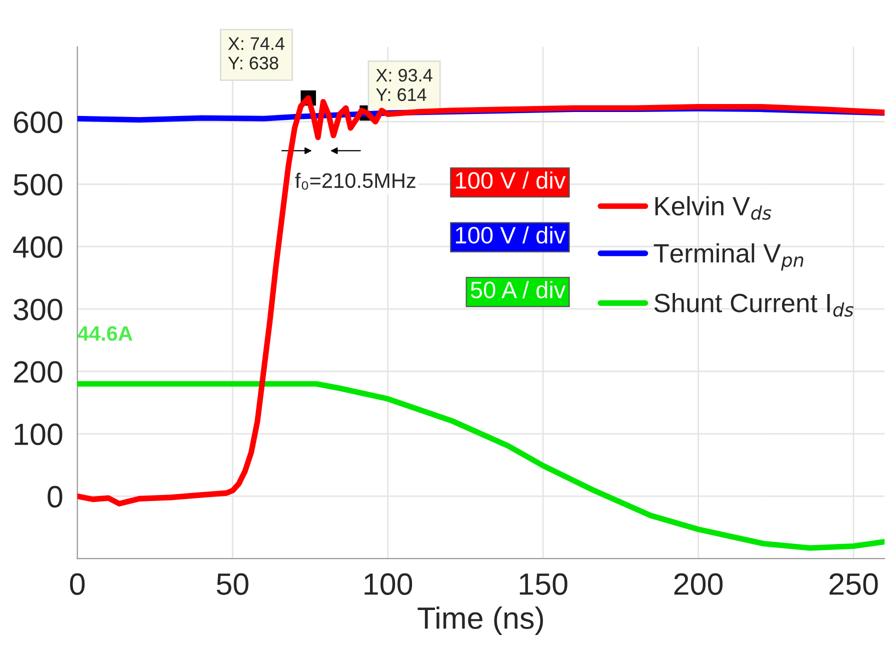  I want to click on x-tick-label: 150, so click(544, 584).